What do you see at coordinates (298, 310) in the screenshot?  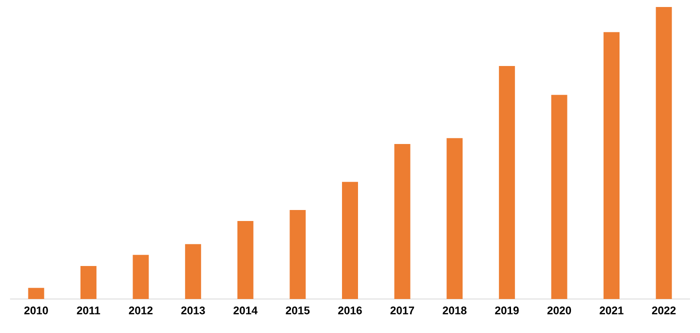 I see `x-tick-label: 2015` at bounding box center [298, 310].